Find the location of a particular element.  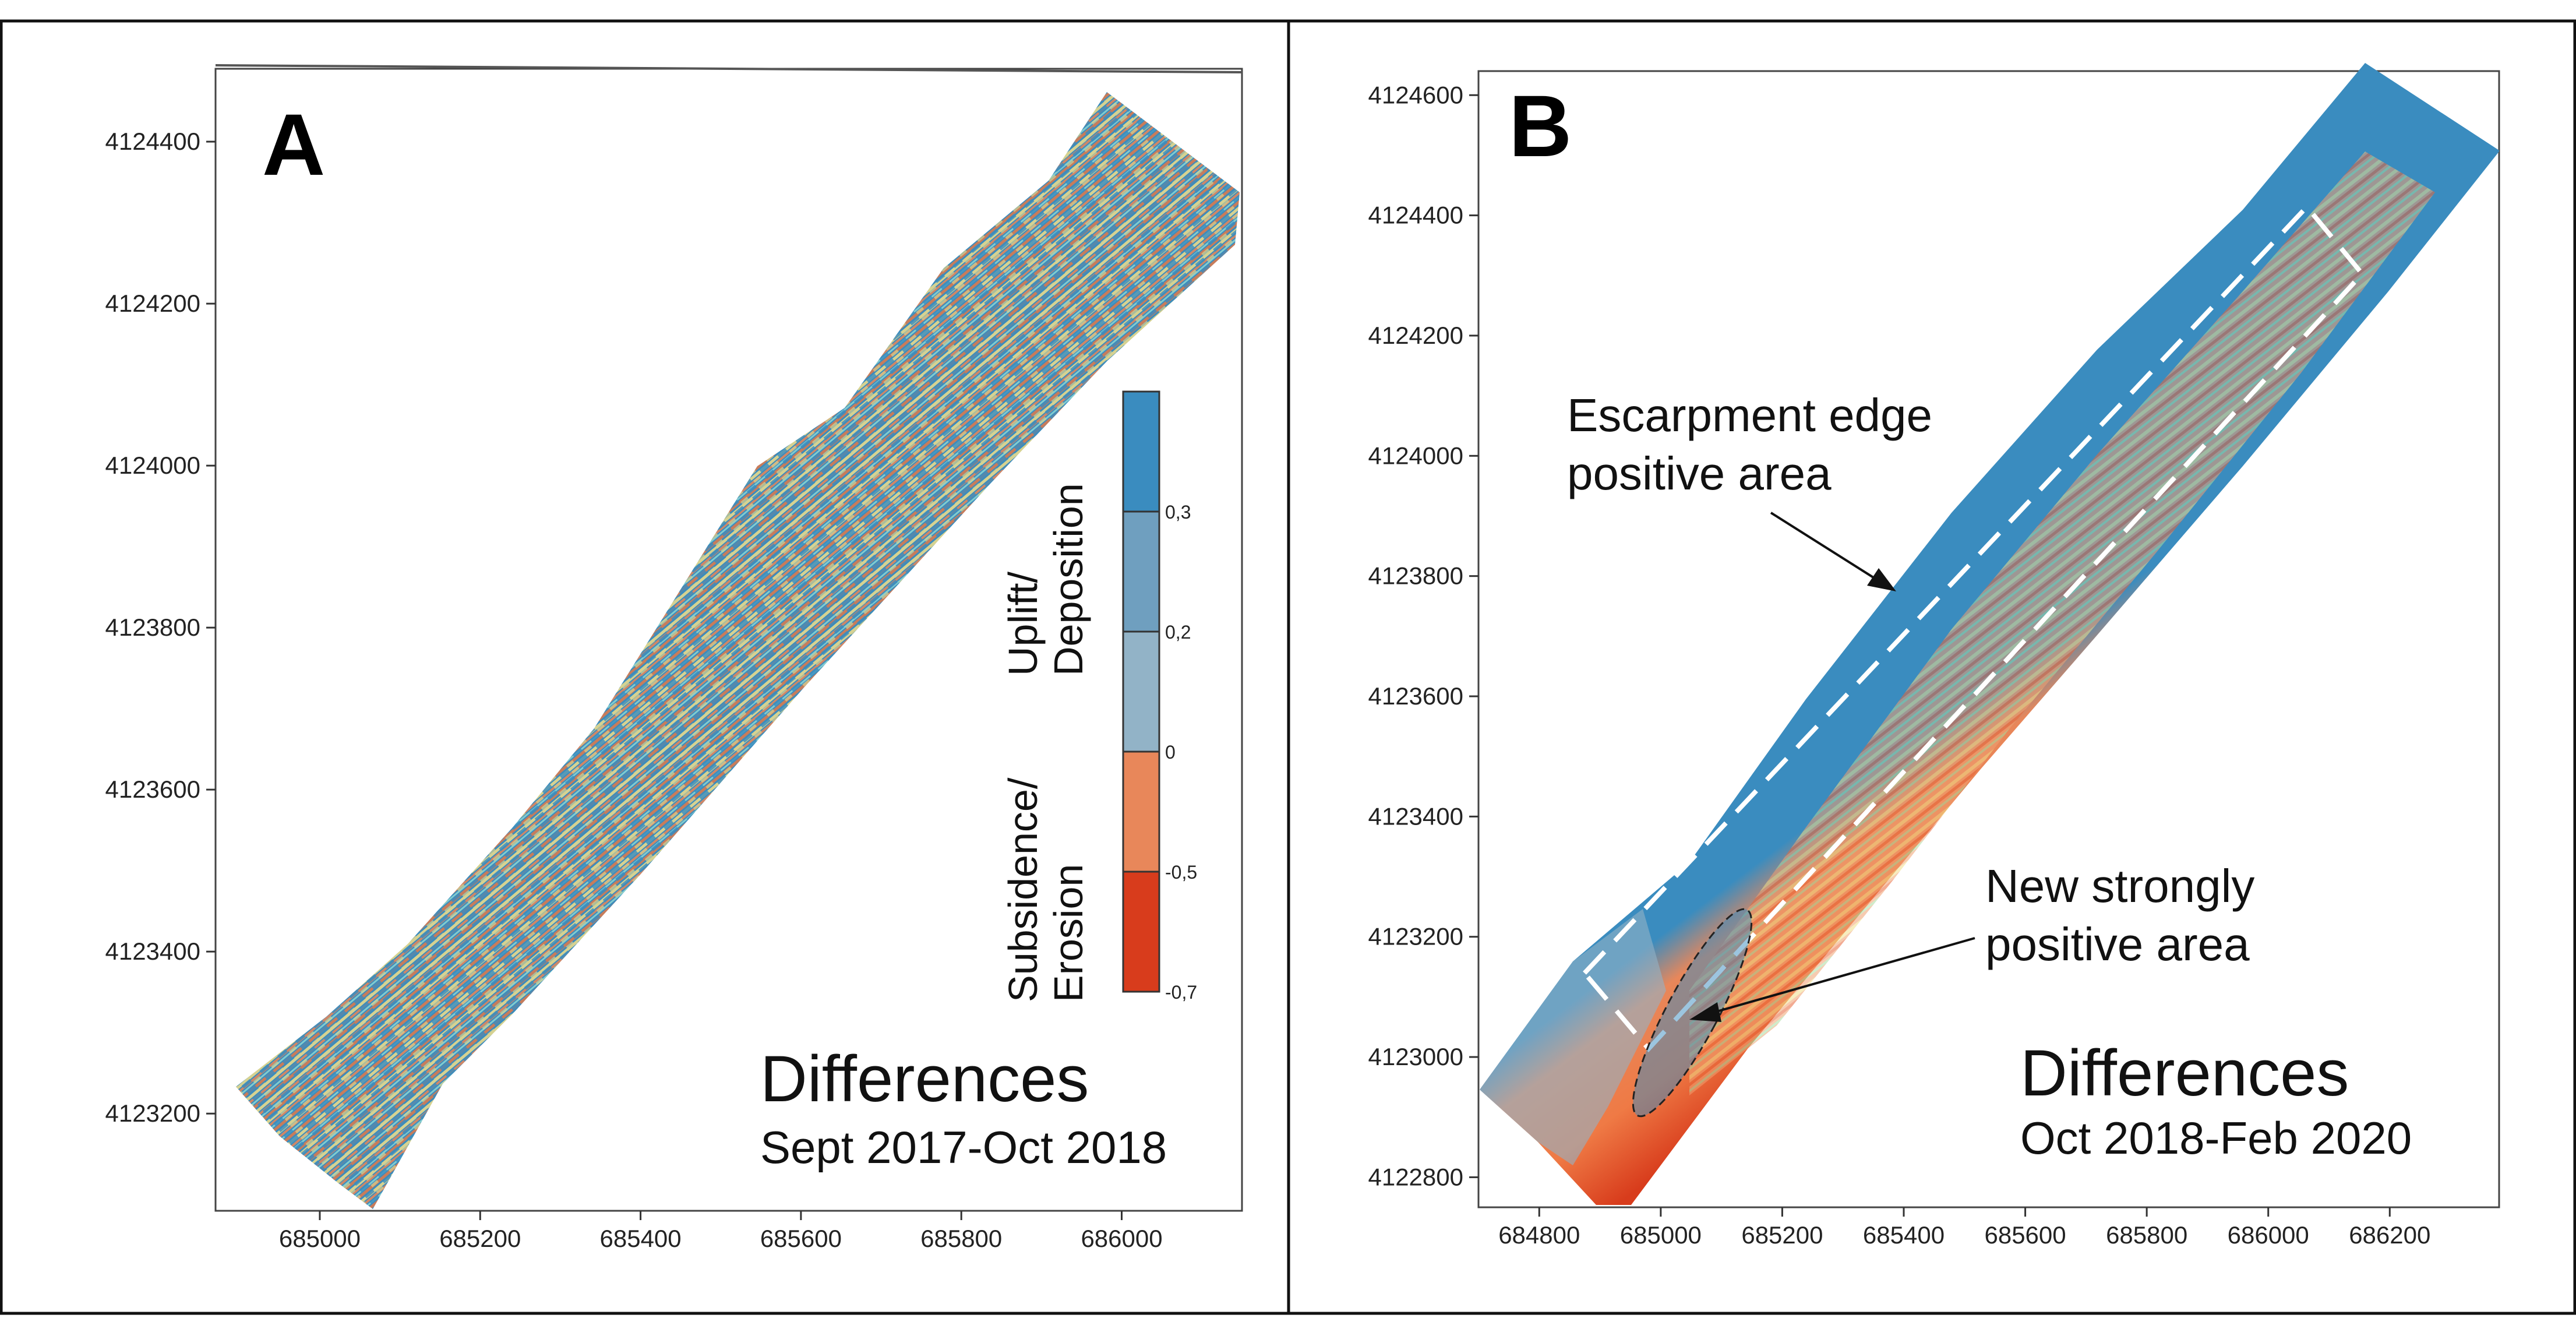

panel-a-xtick-label: 685800 is located at coordinates (961, 1238).